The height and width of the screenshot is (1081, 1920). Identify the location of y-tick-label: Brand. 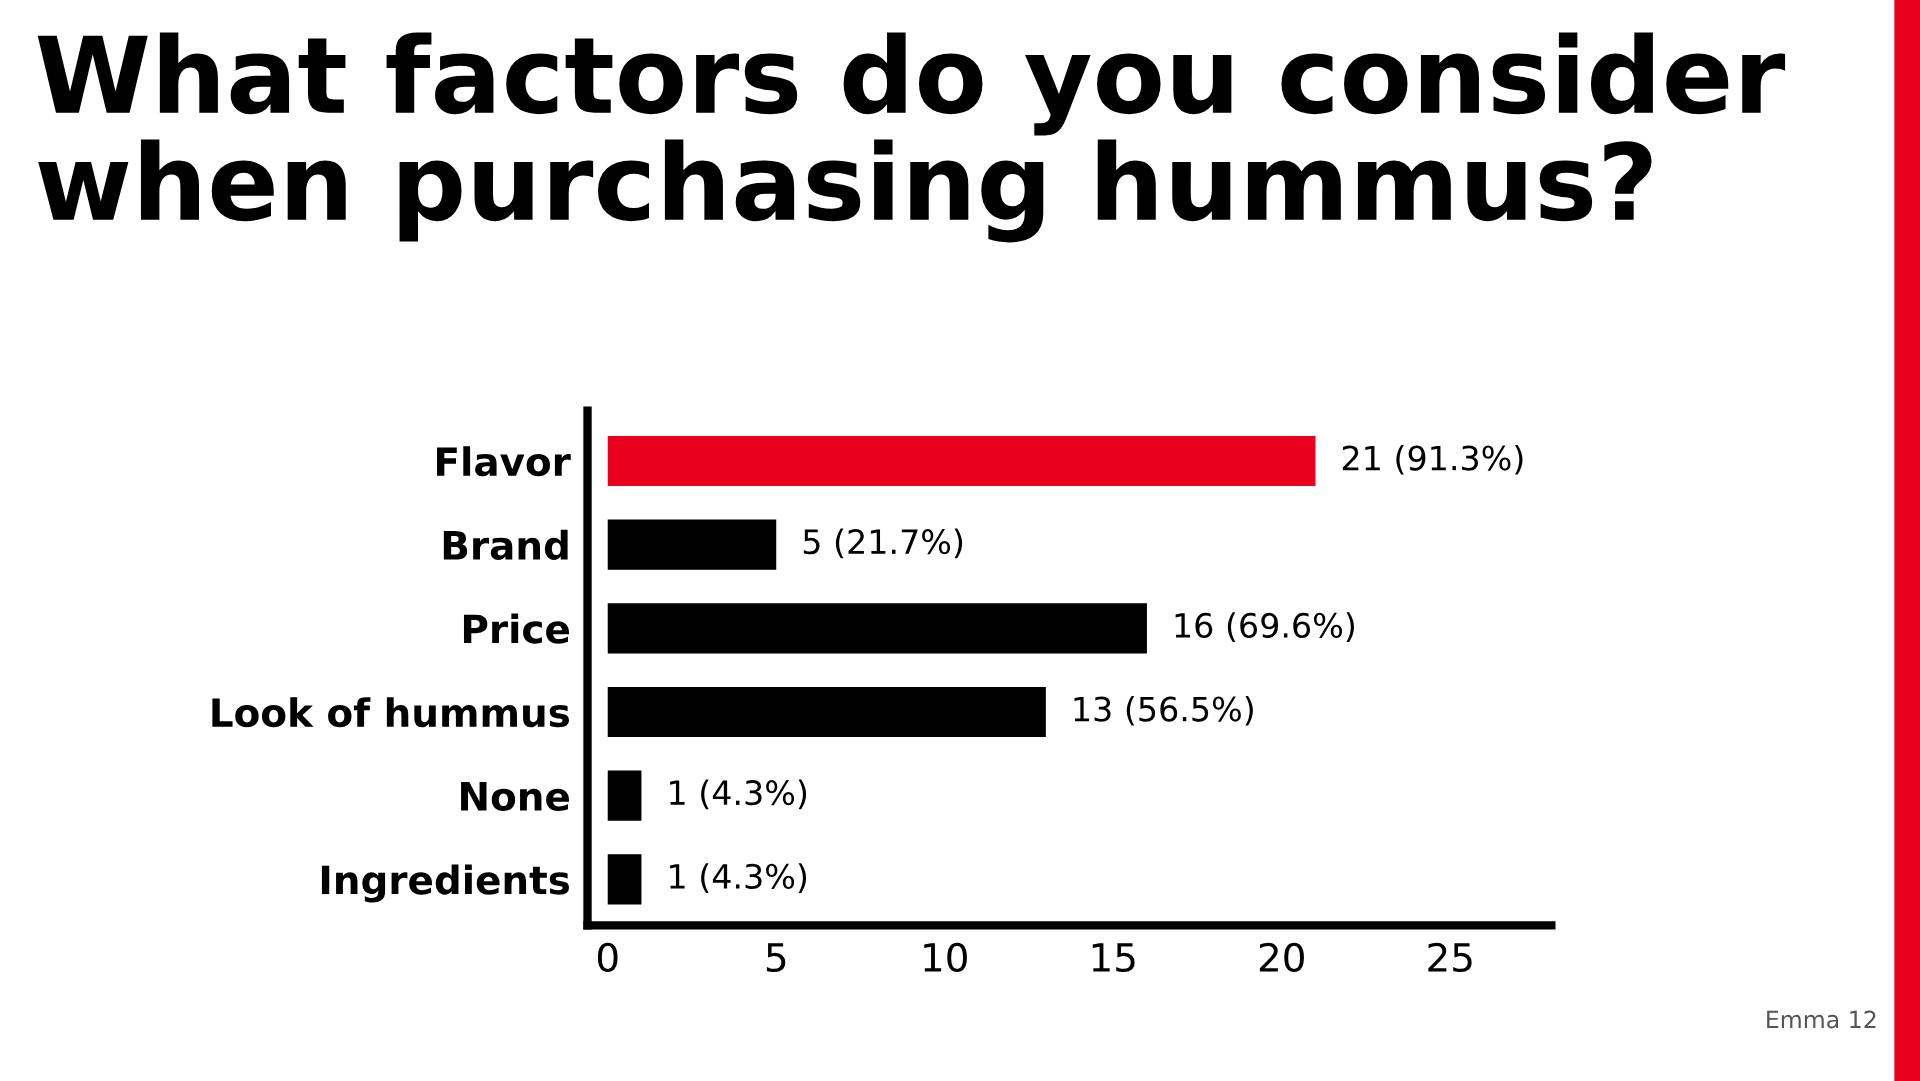
(505, 544).